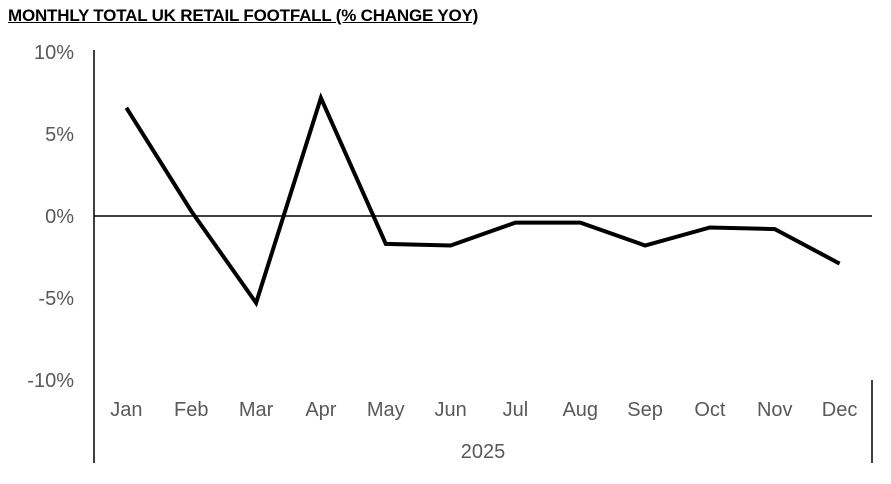  I want to click on x-tick-label: May, so click(386, 410).